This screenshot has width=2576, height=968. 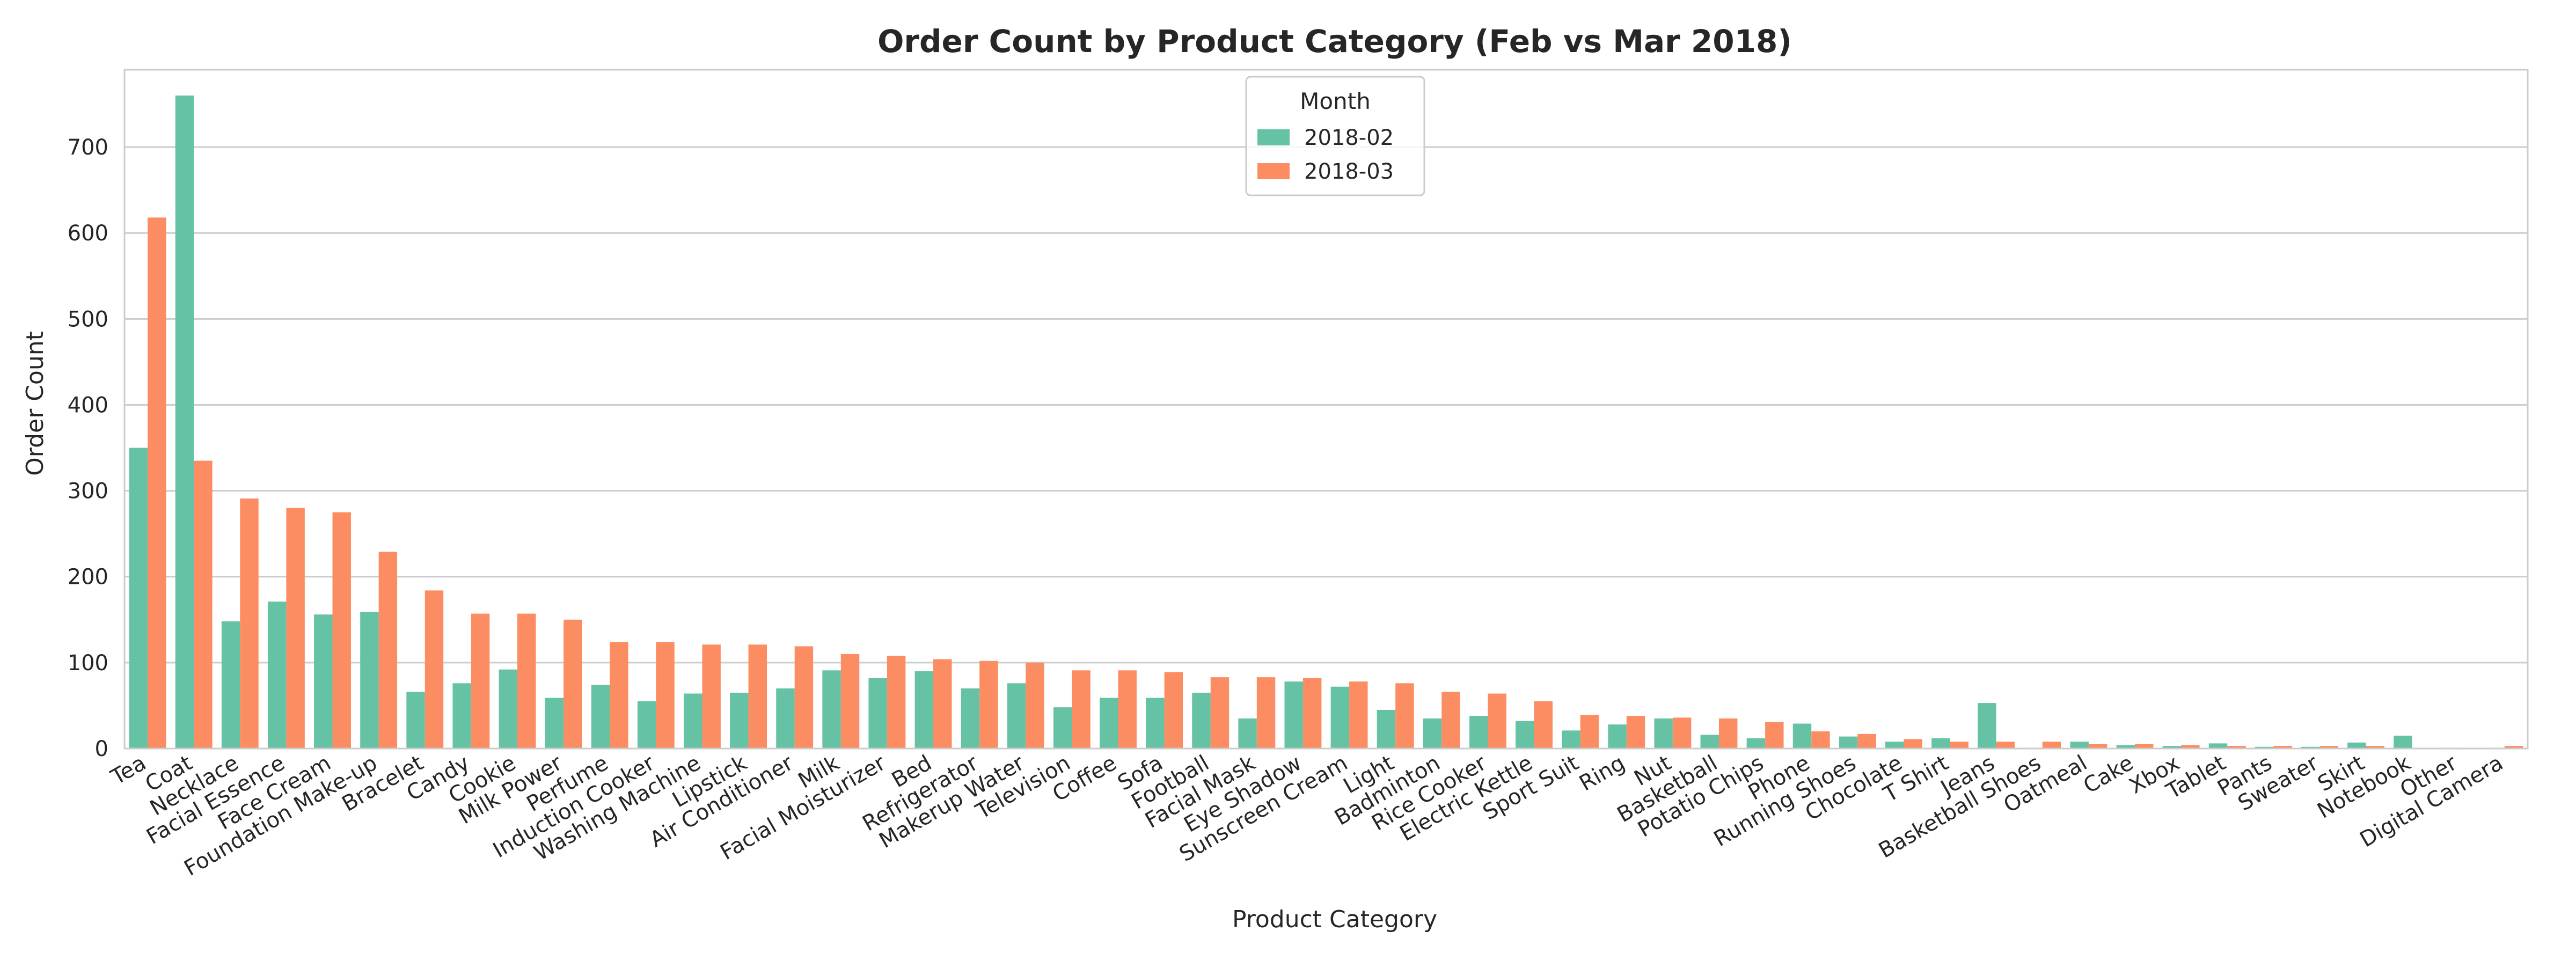 What do you see at coordinates (88, 577) in the screenshot?
I see `y-tick-label: 200` at bounding box center [88, 577].